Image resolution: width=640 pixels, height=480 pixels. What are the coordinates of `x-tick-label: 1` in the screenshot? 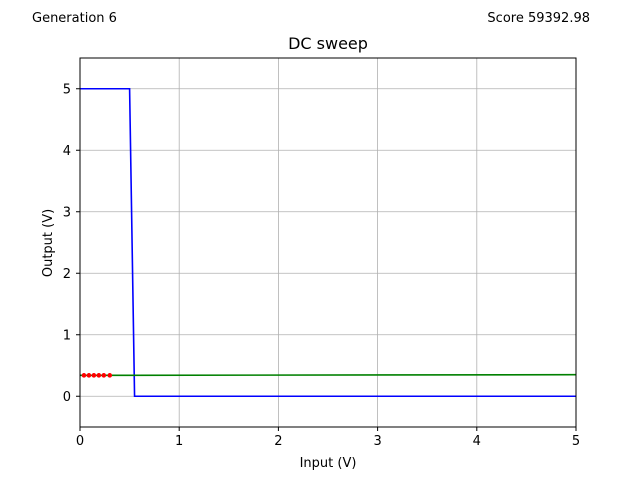 It's located at (179, 441).